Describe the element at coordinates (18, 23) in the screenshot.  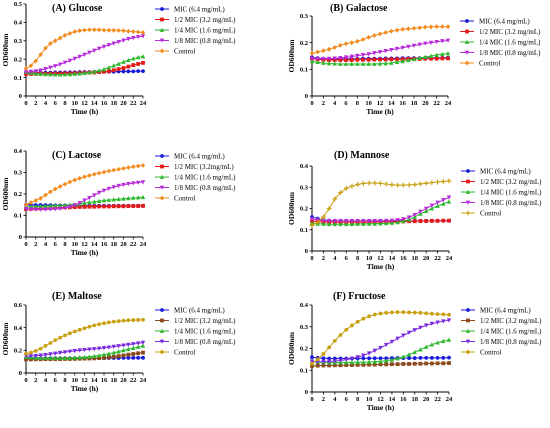
I see `y-tick-label: 0.4` at that location.